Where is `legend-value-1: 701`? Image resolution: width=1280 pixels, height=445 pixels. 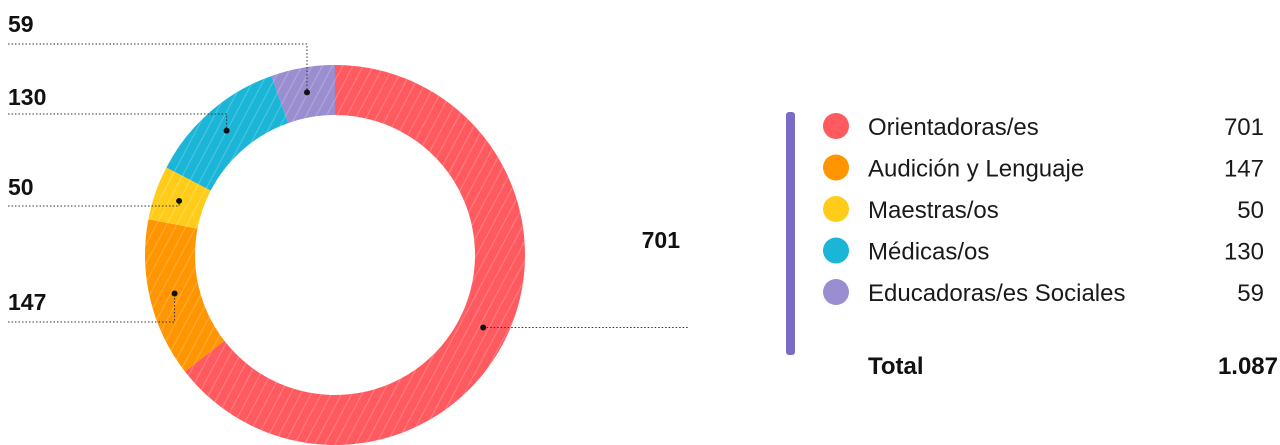
legend-value-1: 701 is located at coordinates (1244, 127).